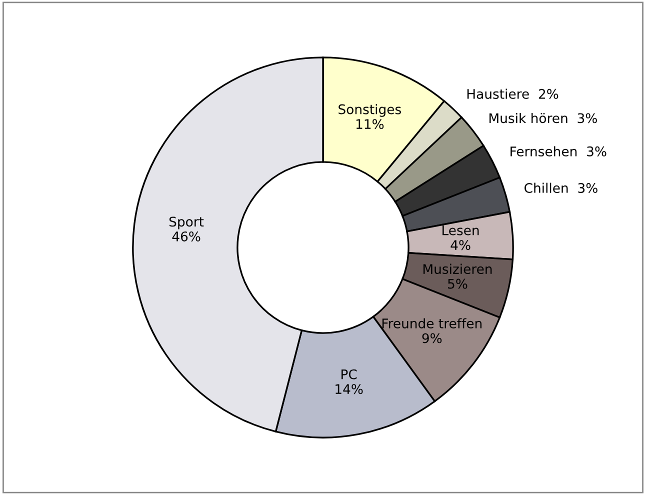  I want to click on data-label: 11%, so click(370, 124).